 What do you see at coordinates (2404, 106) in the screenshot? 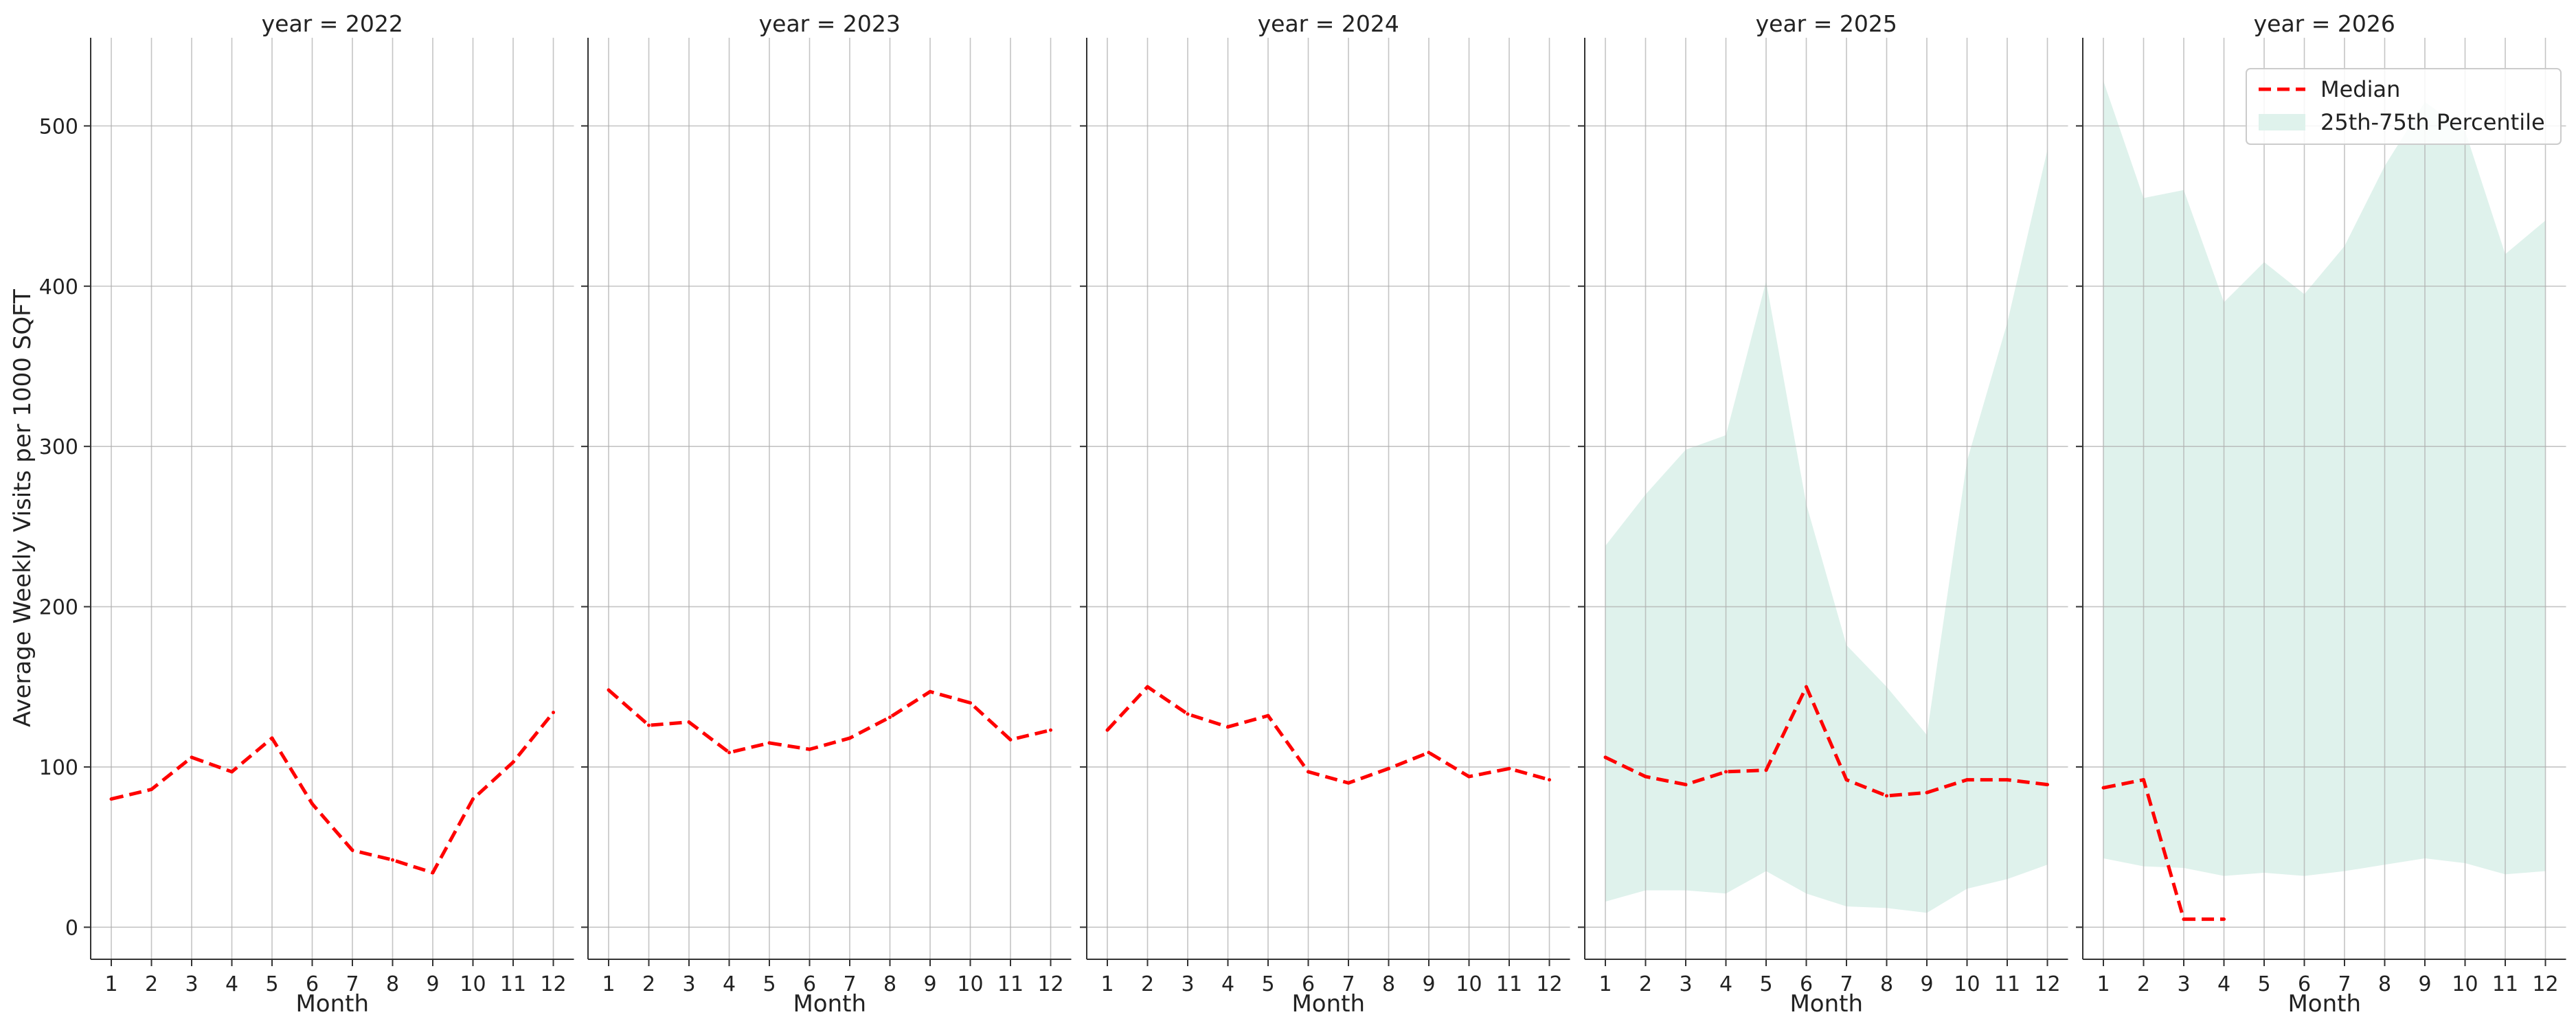
I see `legend-frame` at bounding box center [2404, 106].